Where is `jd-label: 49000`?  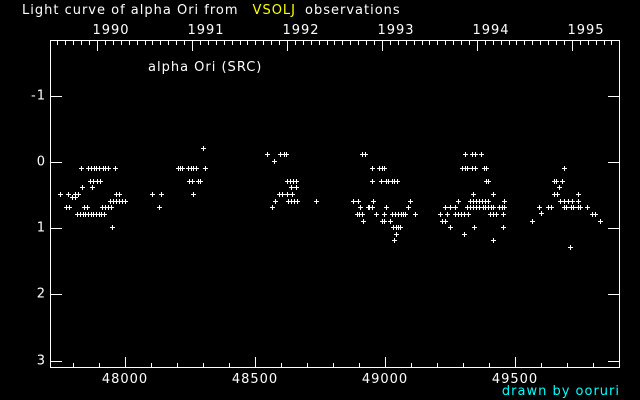
jd-label: 49000 is located at coordinates (385, 379).